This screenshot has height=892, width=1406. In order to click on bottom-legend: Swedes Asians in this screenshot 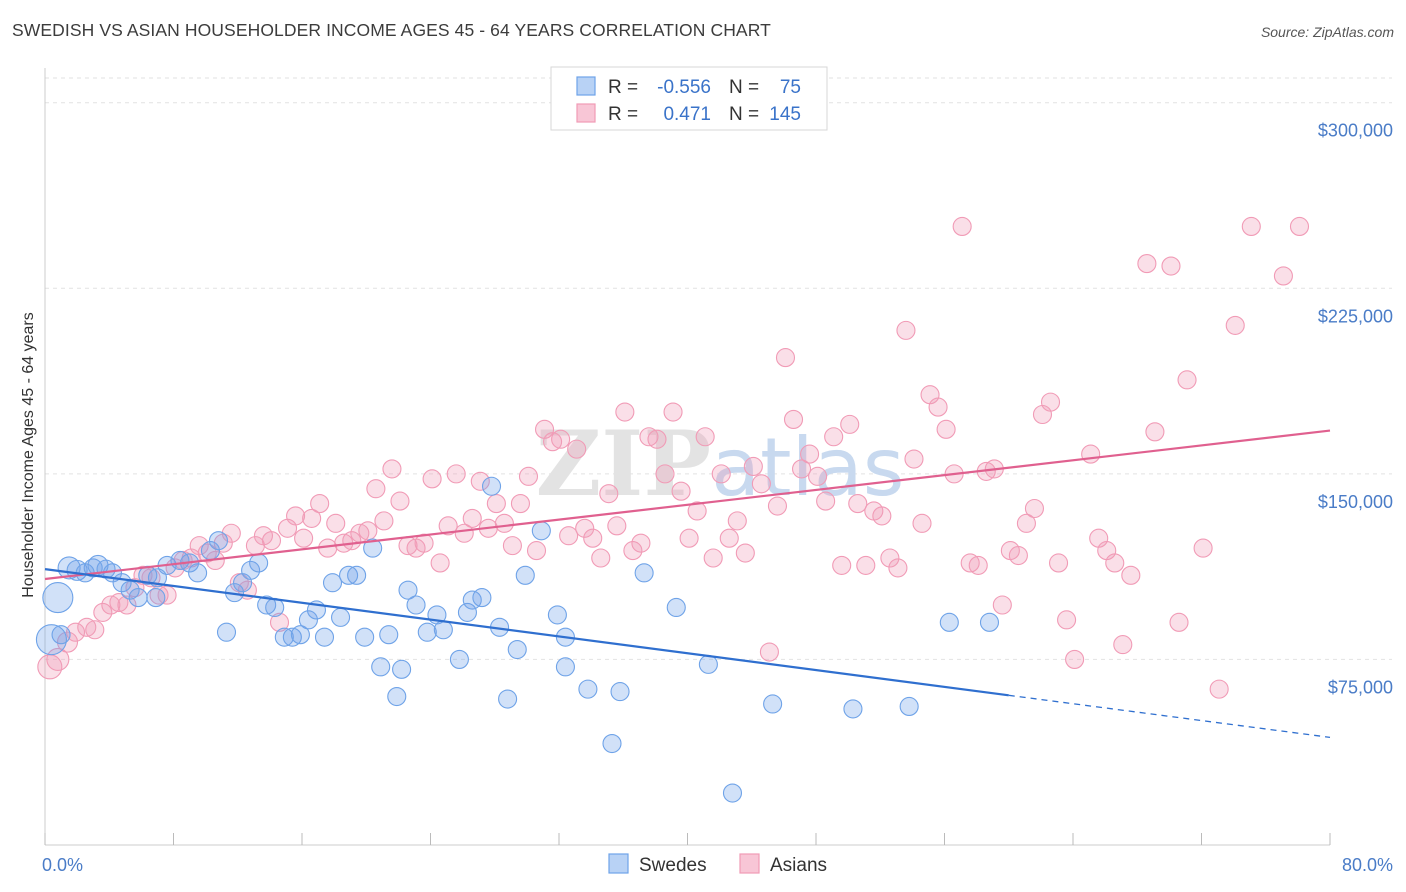, I will do `click(717, 864)`.